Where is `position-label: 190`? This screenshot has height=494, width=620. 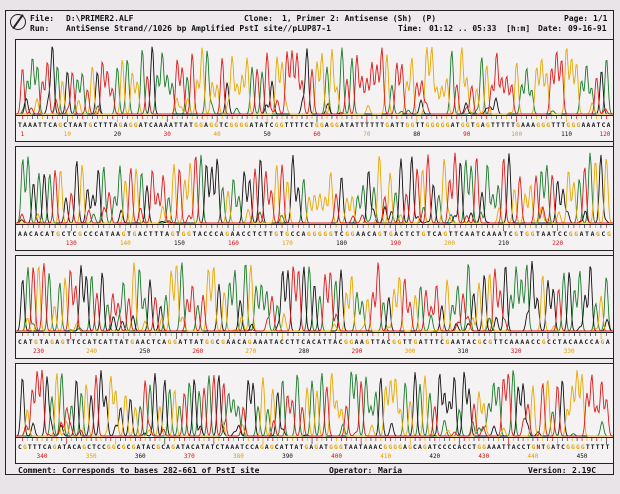 position-label: 190 is located at coordinates (395, 243).